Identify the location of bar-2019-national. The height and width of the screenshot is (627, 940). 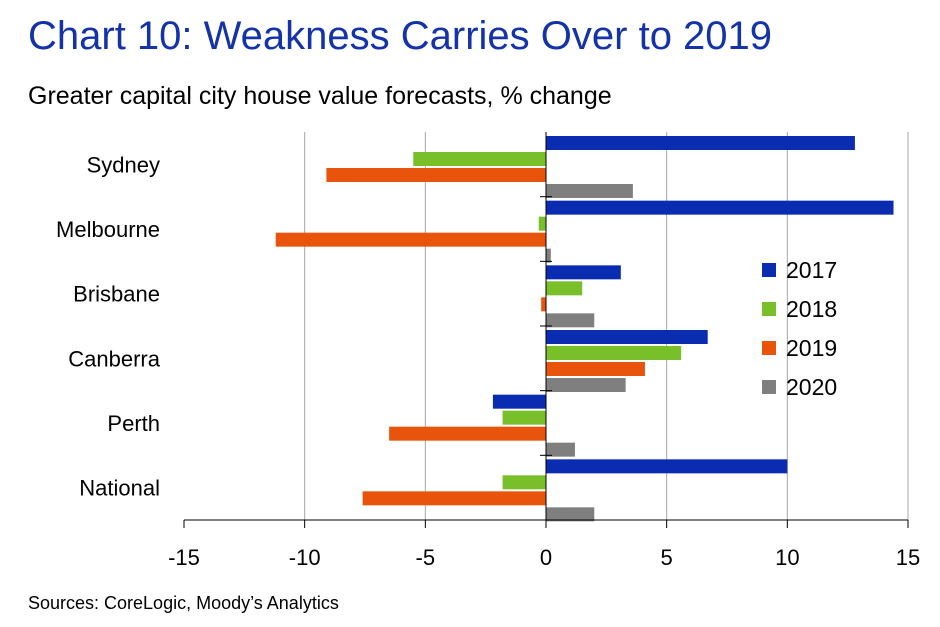
(454, 498).